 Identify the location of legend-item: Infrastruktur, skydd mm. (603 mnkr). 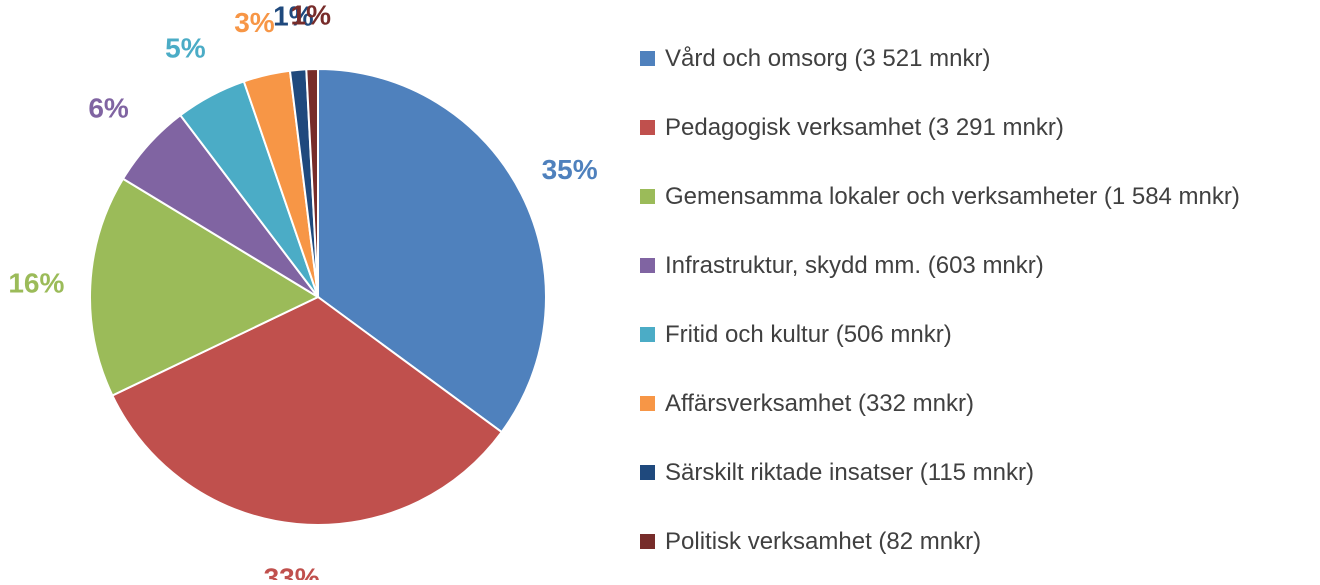
(977, 265).